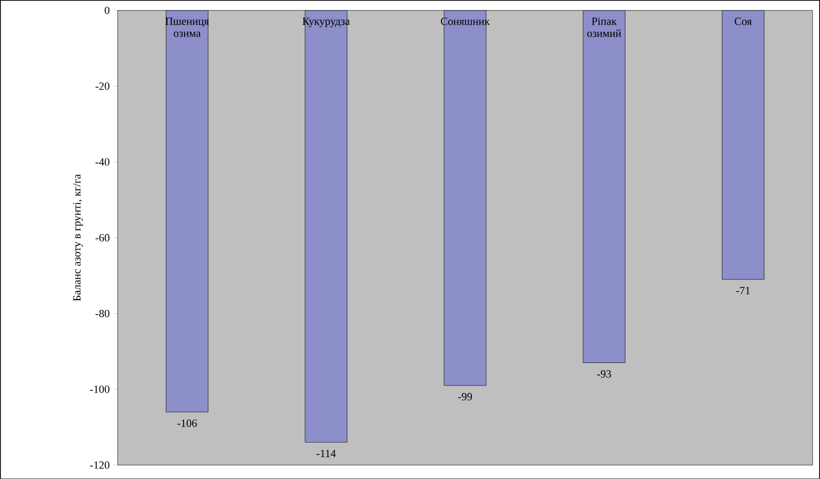 This screenshot has width=820, height=479. What do you see at coordinates (78, 237) in the screenshot?
I see `y-axis-title: Баланс азоту в грунті, кг/га` at bounding box center [78, 237].